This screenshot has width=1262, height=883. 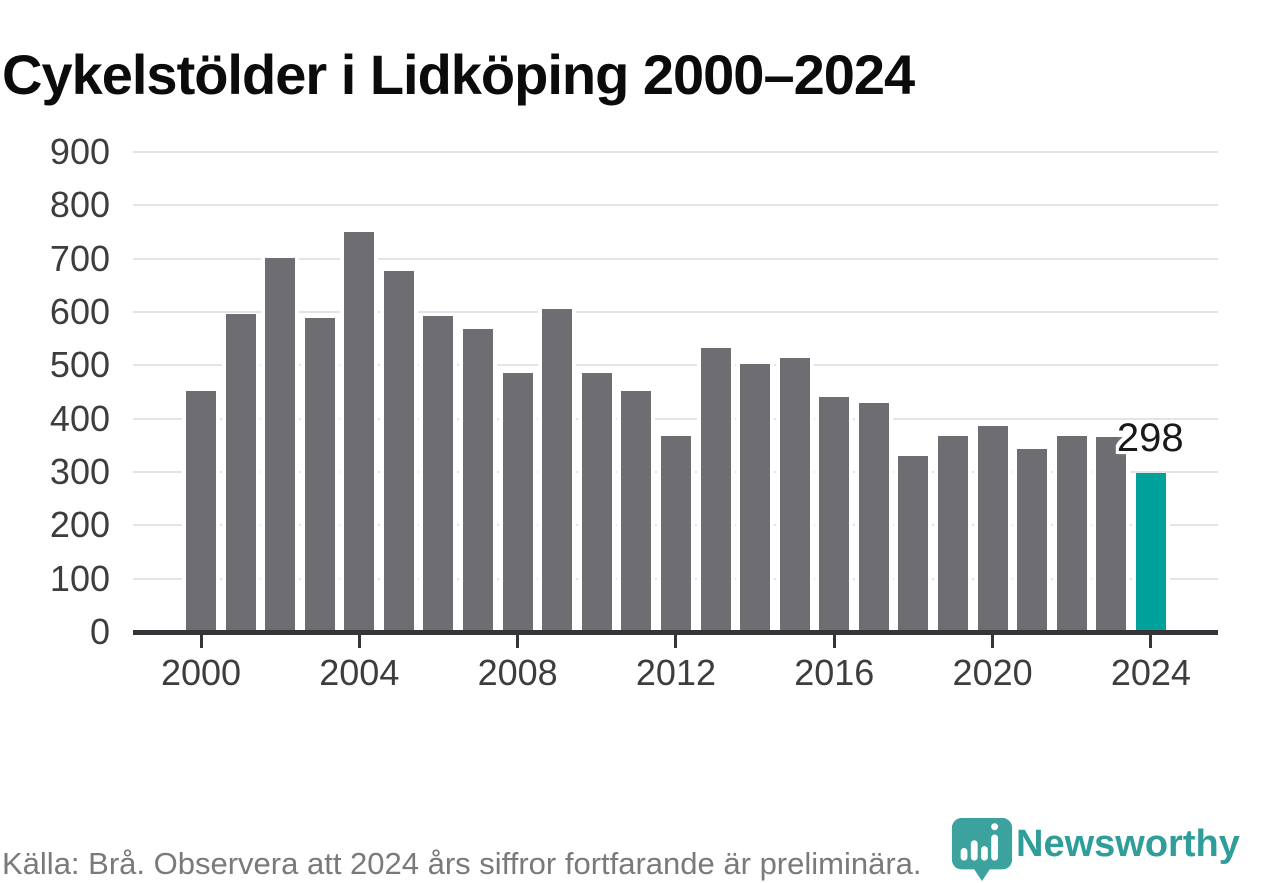 What do you see at coordinates (557, 470) in the screenshot?
I see `bar-2009` at bounding box center [557, 470].